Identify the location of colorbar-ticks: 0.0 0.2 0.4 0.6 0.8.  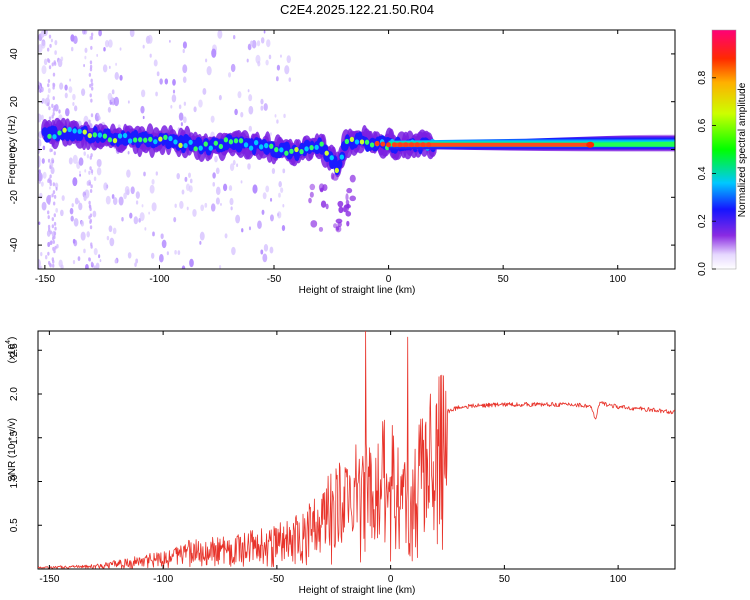
(706, 173).